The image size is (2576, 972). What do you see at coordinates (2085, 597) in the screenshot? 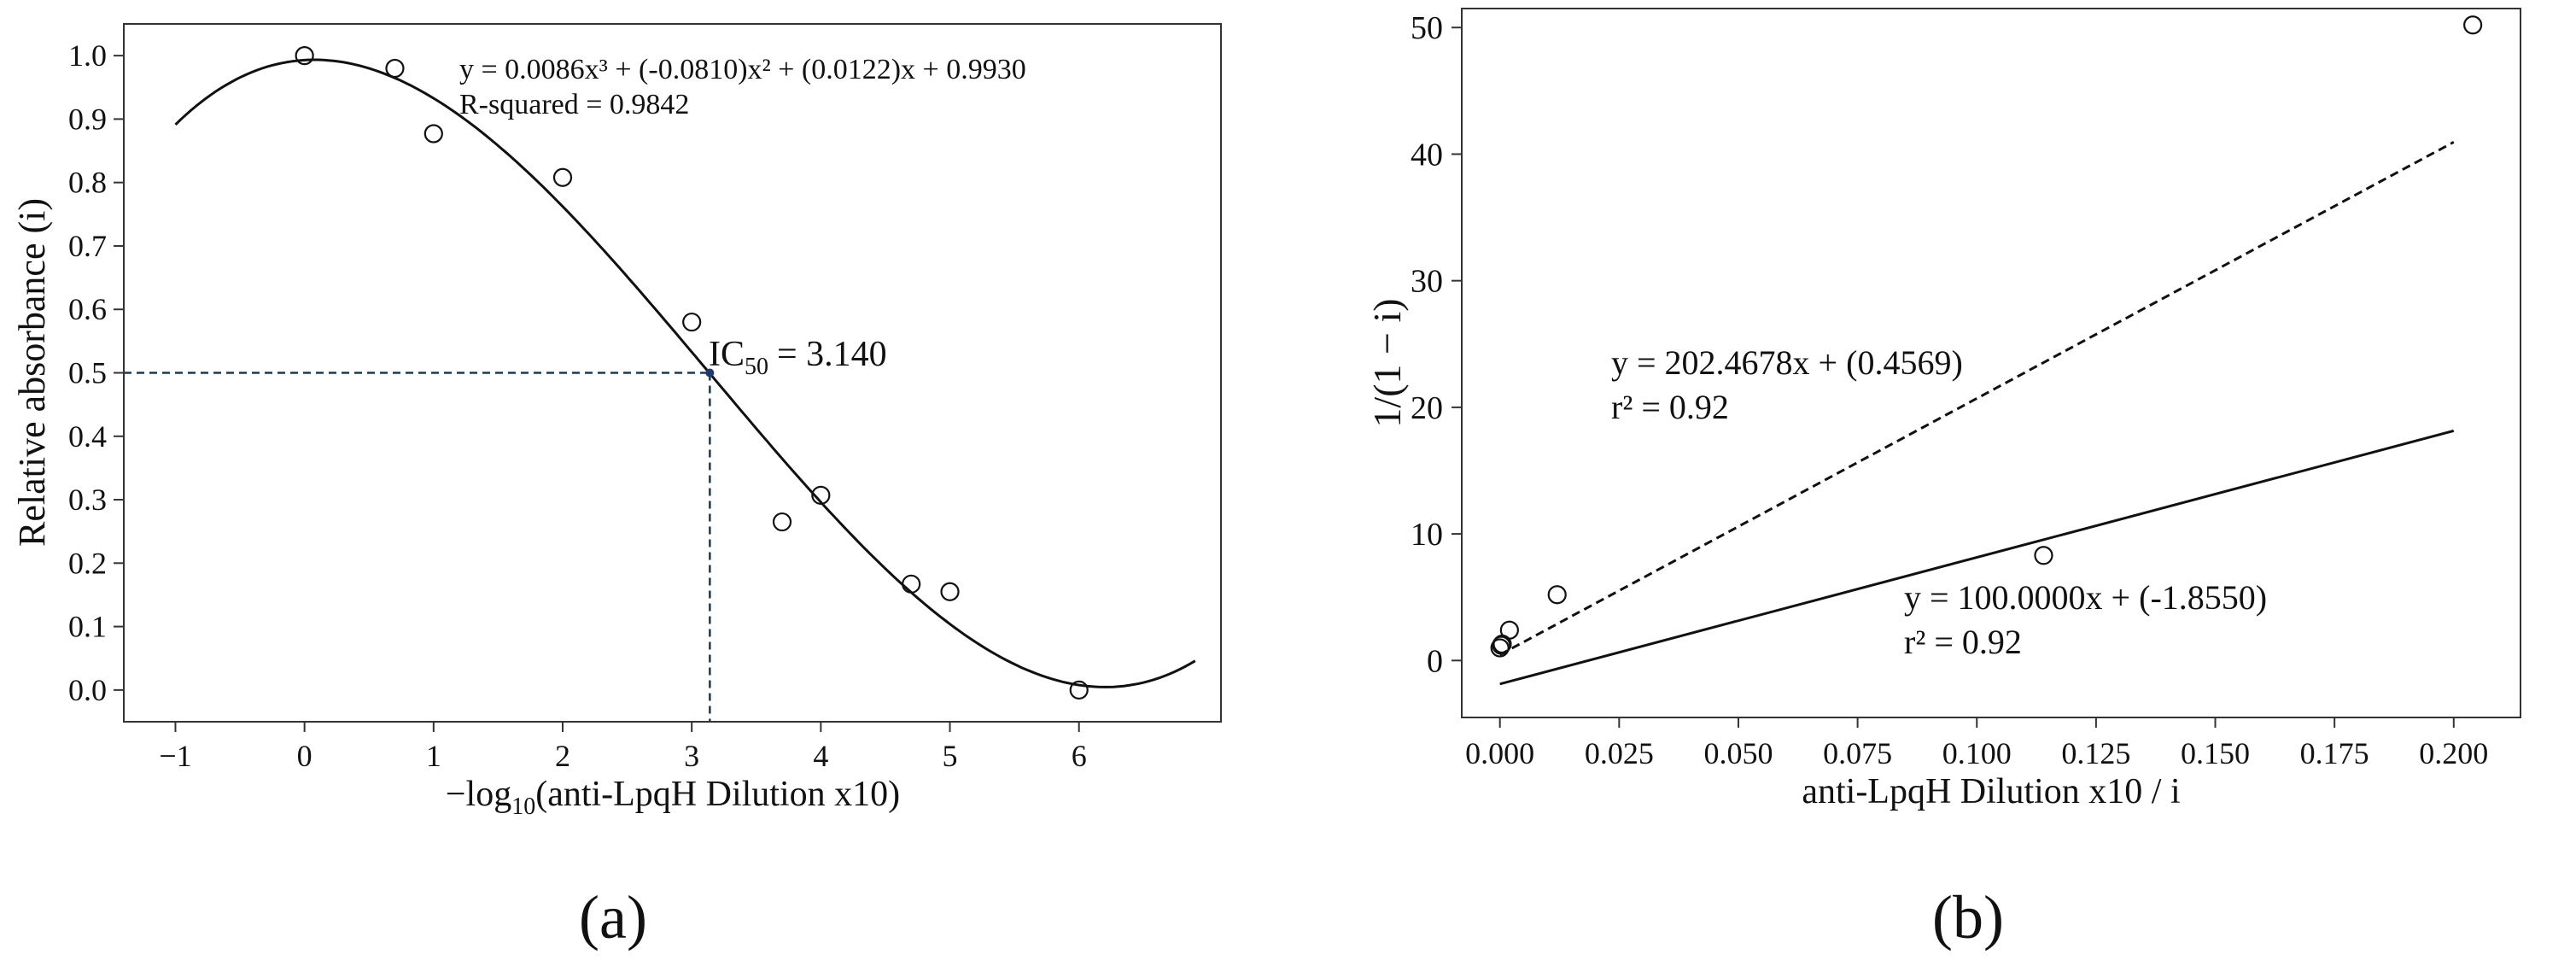
I see `chart-b-solid-equation: y = 100.0000x + (-1.8550)` at bounding box center [2085, 597].